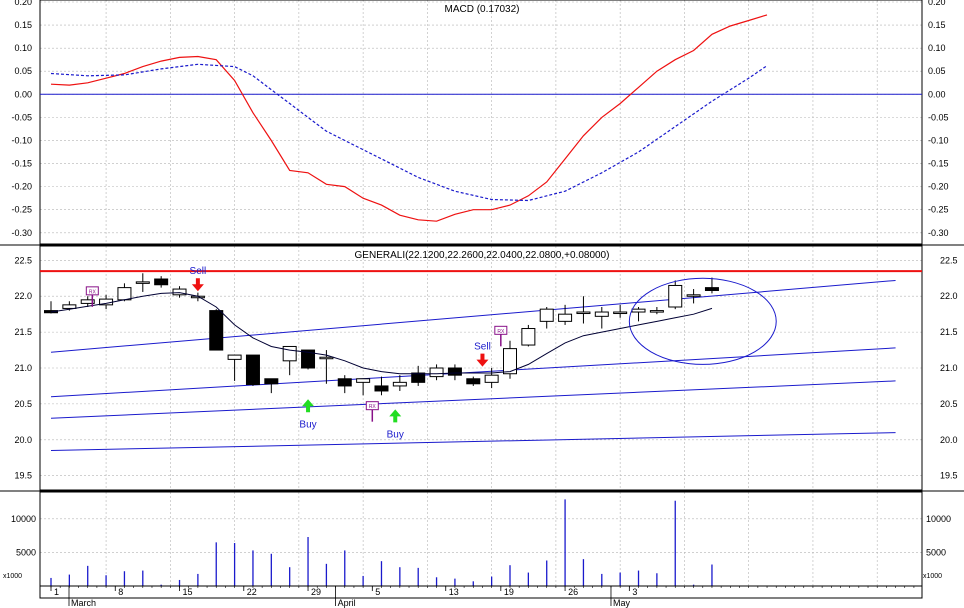 Image resolution: width=964 pixels, height=608 pixels. What do you see at coordinates (23, 296) in the screenshot?
I see `price-tick-label-left: 22.0` at bounding box center [23, 296].